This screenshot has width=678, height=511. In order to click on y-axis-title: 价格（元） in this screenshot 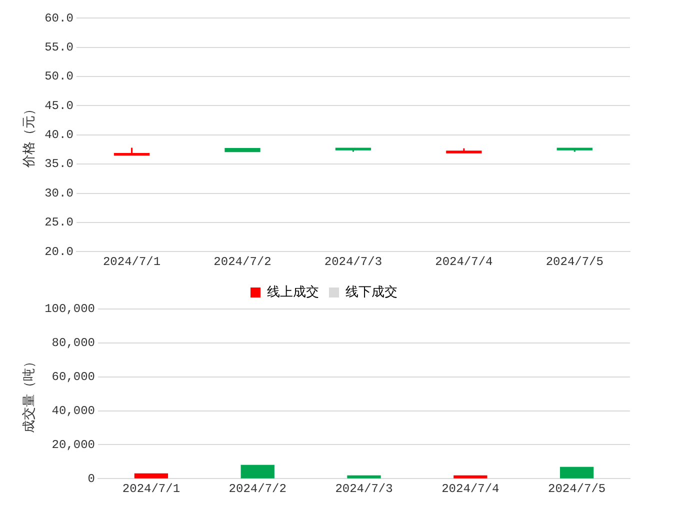, I will do `click(30, 135)`.